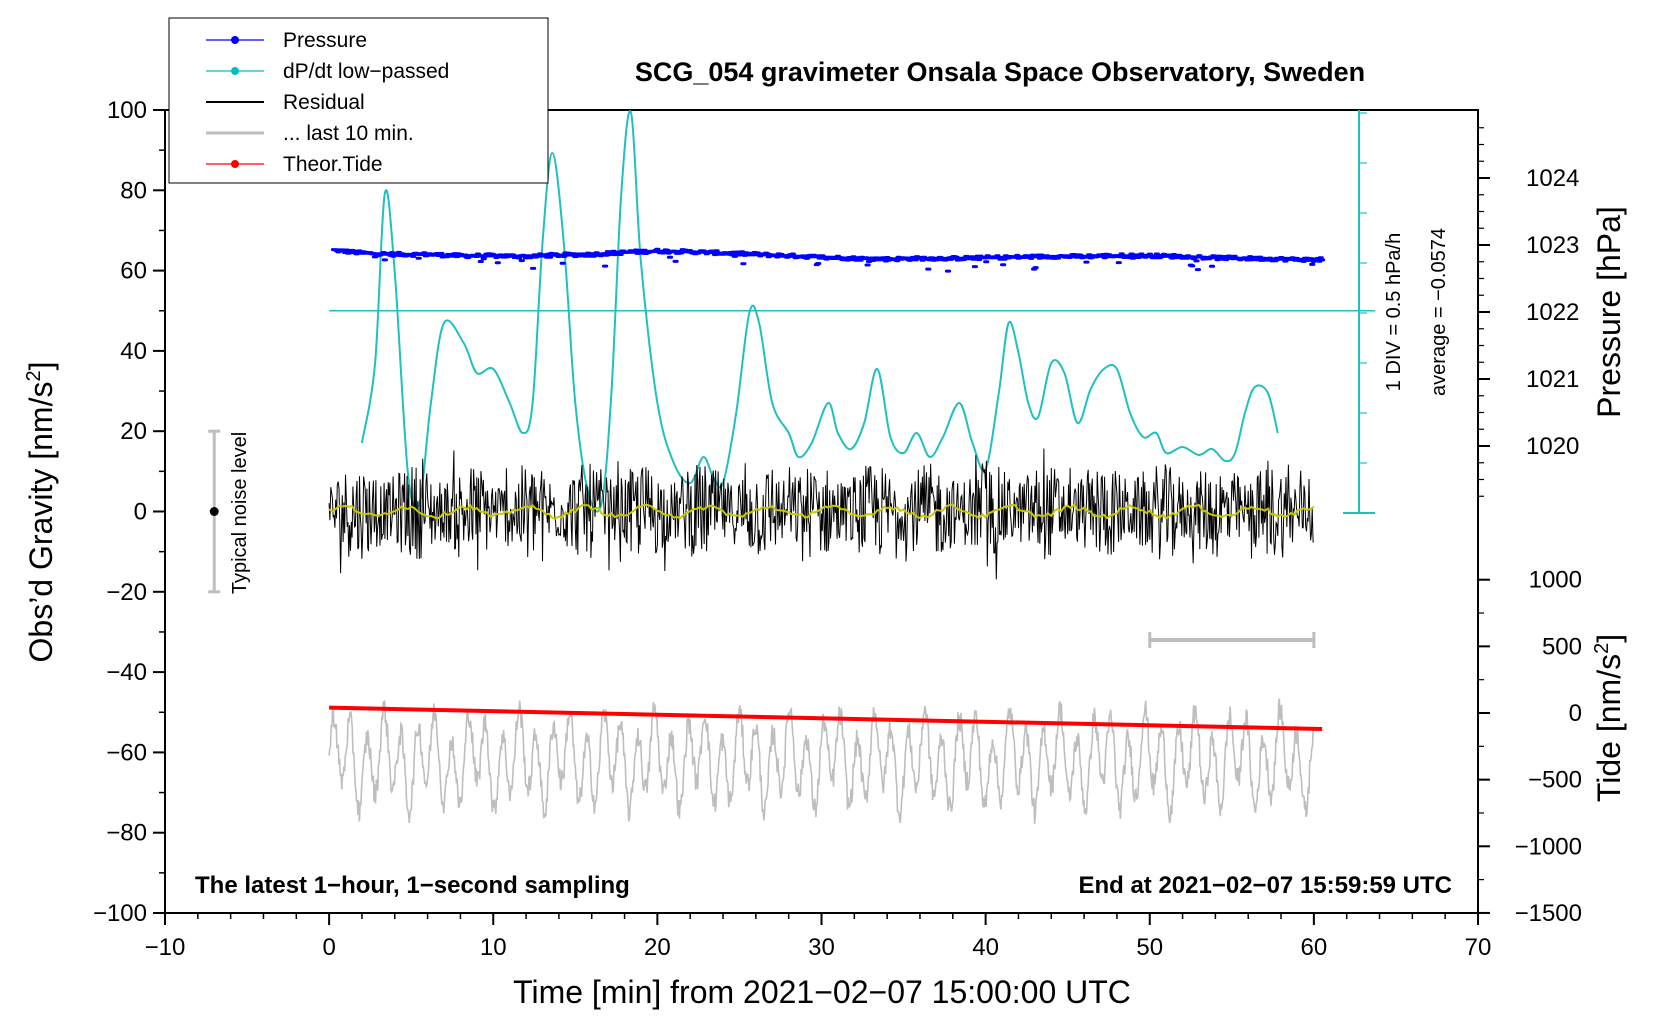 The width and height of the screenshot is (1660, 1020). Describe the element at coordinates (1552, 245) in the screenshot. I see `y-pressure-tick-label: 1023` at that location.